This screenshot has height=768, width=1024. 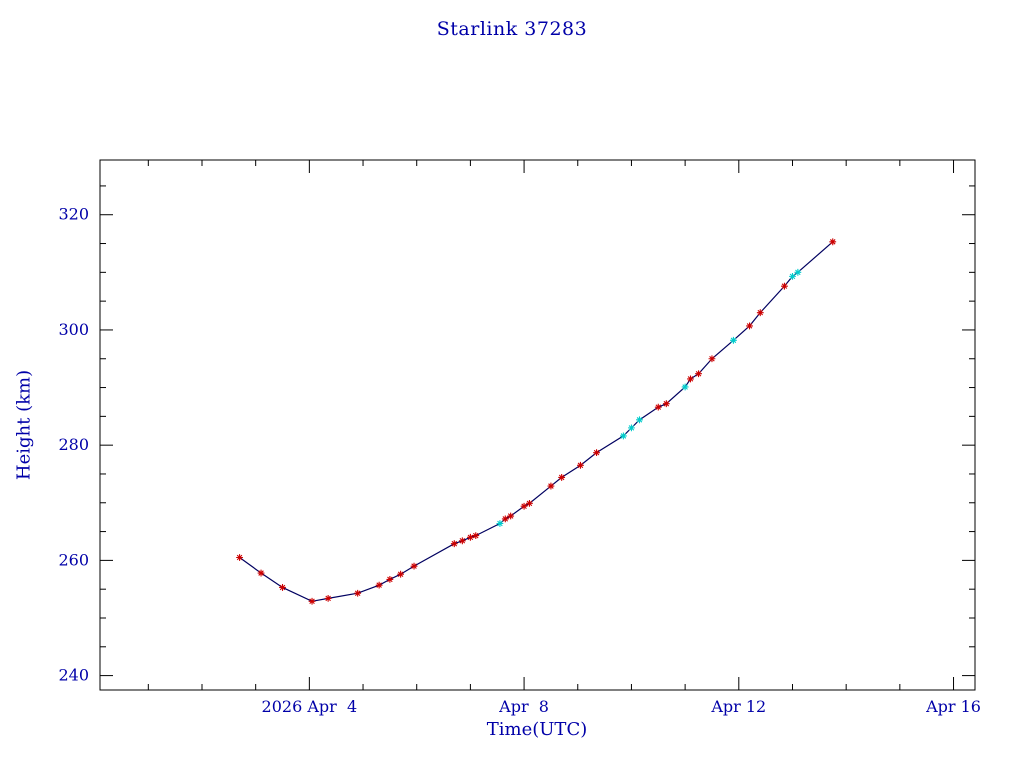 What do you see at coordinates (953, 706) in the screenshot?
I see `x-tick-label: Apr 16` at bounding box center [953, 706].